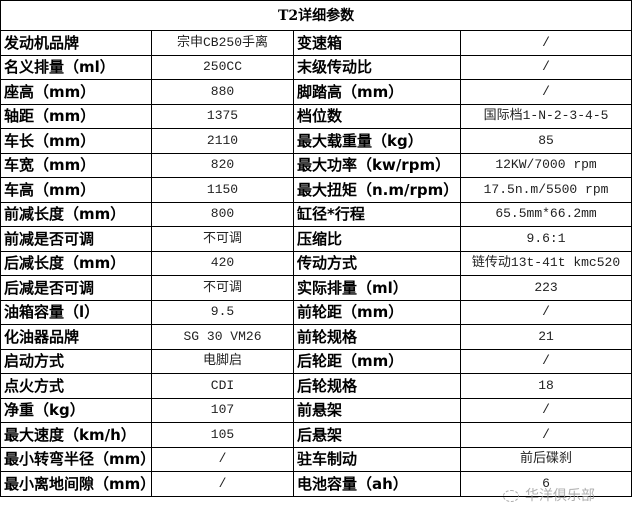  I want to click on spec-value: 17.5n.m/5500 rpm, so click(545, 190).